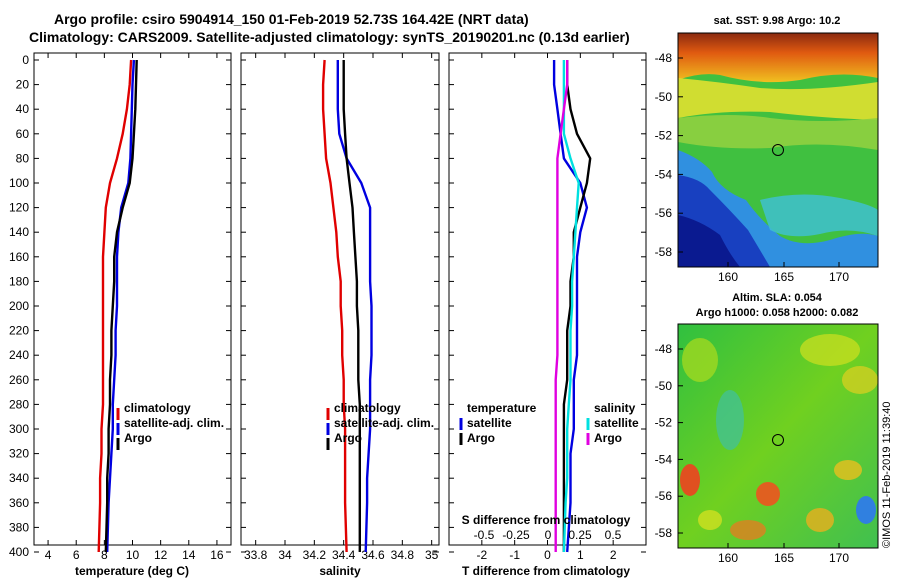 The height and width of the screenshot is (580, 900). I want to click on x-tick-label: 33.8, so click(256, 555).